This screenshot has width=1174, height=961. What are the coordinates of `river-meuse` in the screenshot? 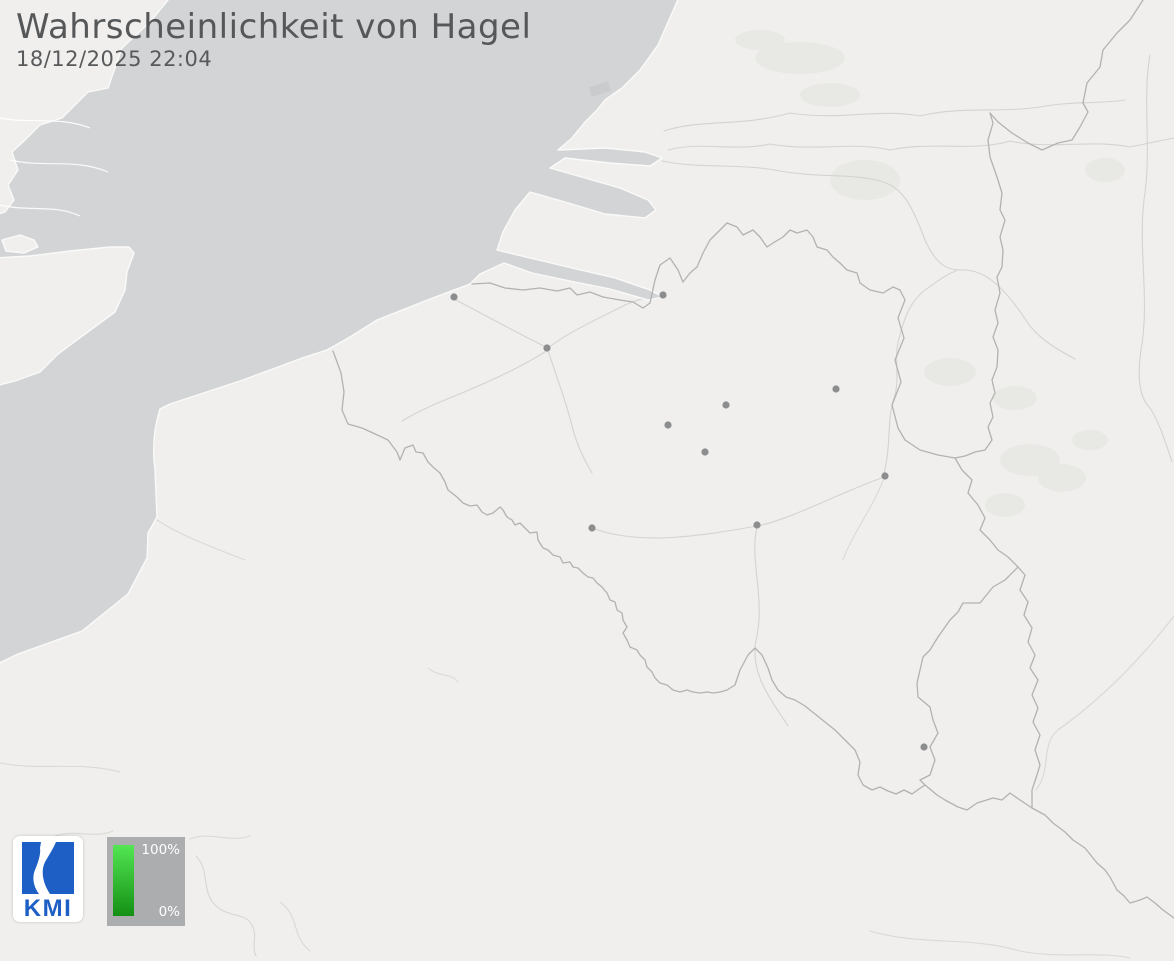 It's located at (921, 372).